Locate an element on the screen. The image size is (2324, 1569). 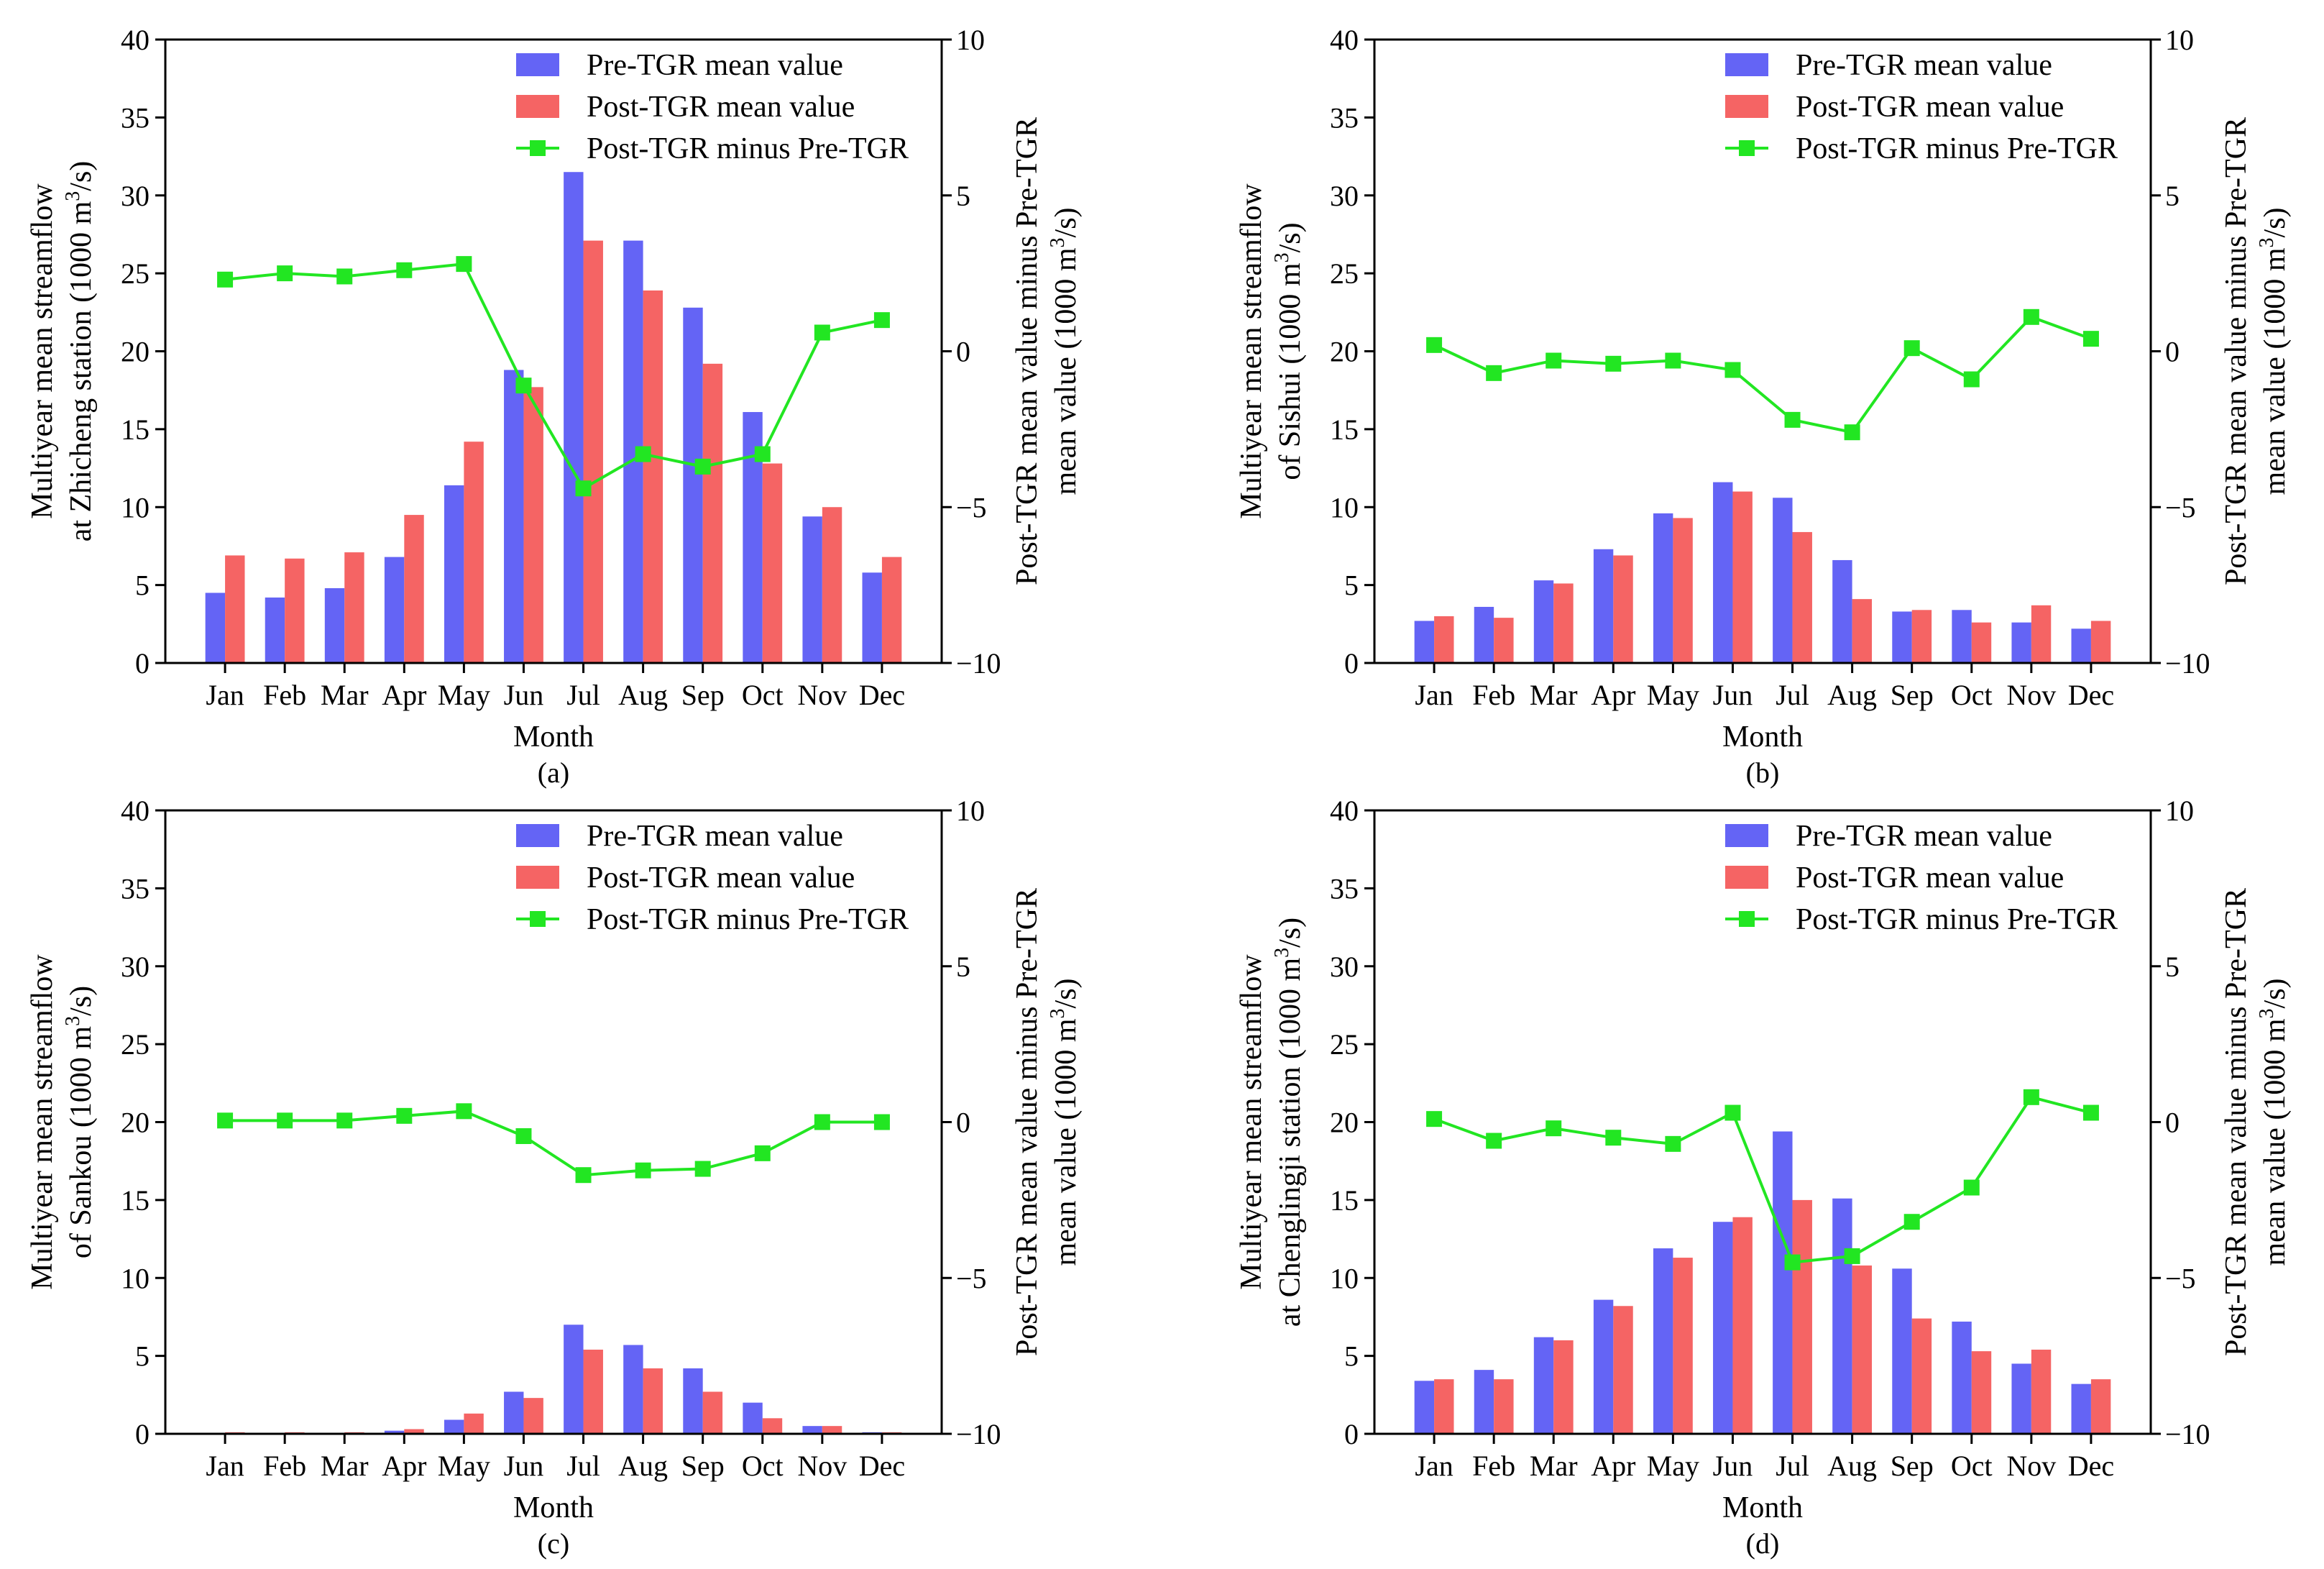
left-tick-label: 40 is located at coordinates (136, 811).